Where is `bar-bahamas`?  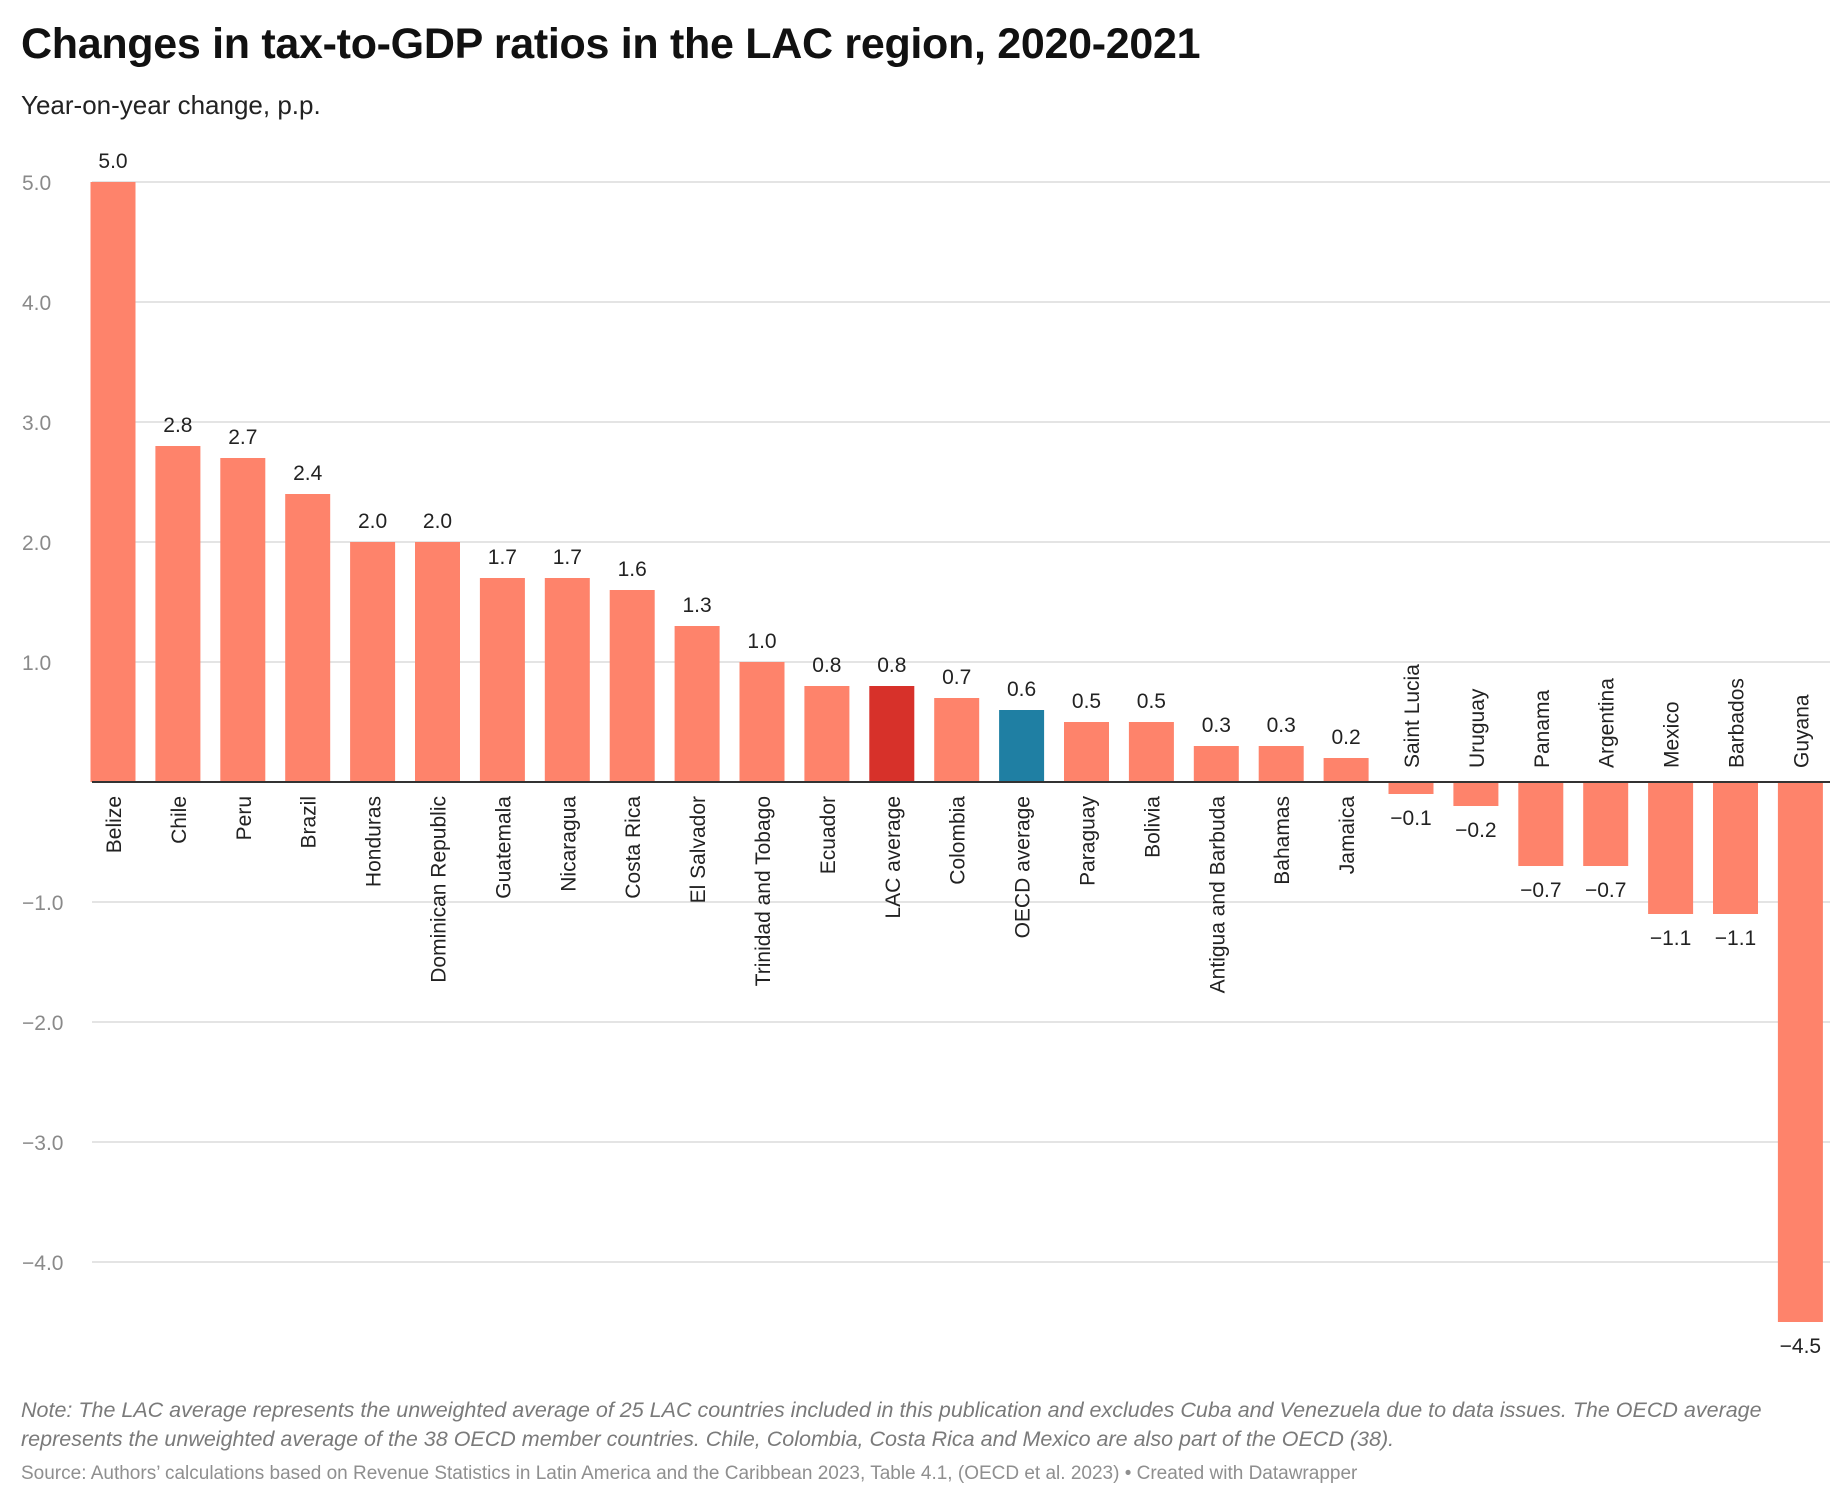
bar-bahamas is located at coordinates (1281, 764).